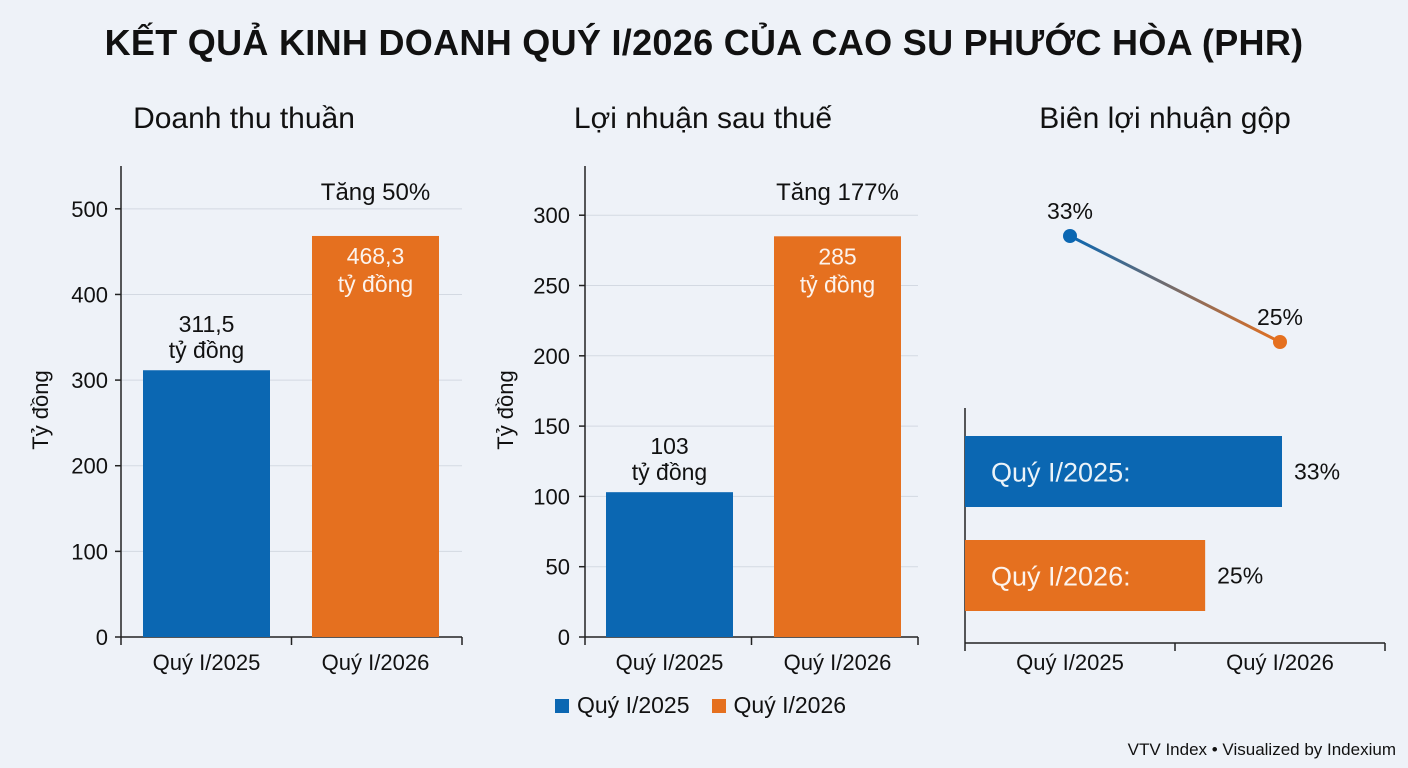  Describe the element at coordinates (1070, 662) in the screenshot. I see `margin-category-label: Quý I/2025` at that location.